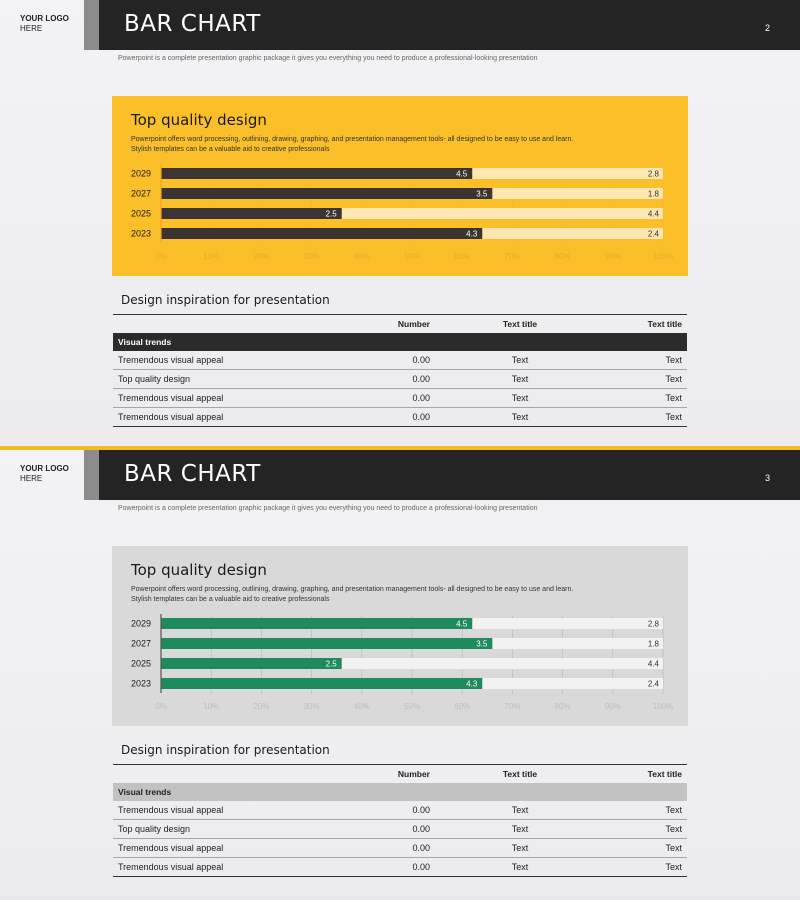  Describe the element at coordinates (462, 706) in the screenshot. I see `x-tick-label: 60%` at that location.